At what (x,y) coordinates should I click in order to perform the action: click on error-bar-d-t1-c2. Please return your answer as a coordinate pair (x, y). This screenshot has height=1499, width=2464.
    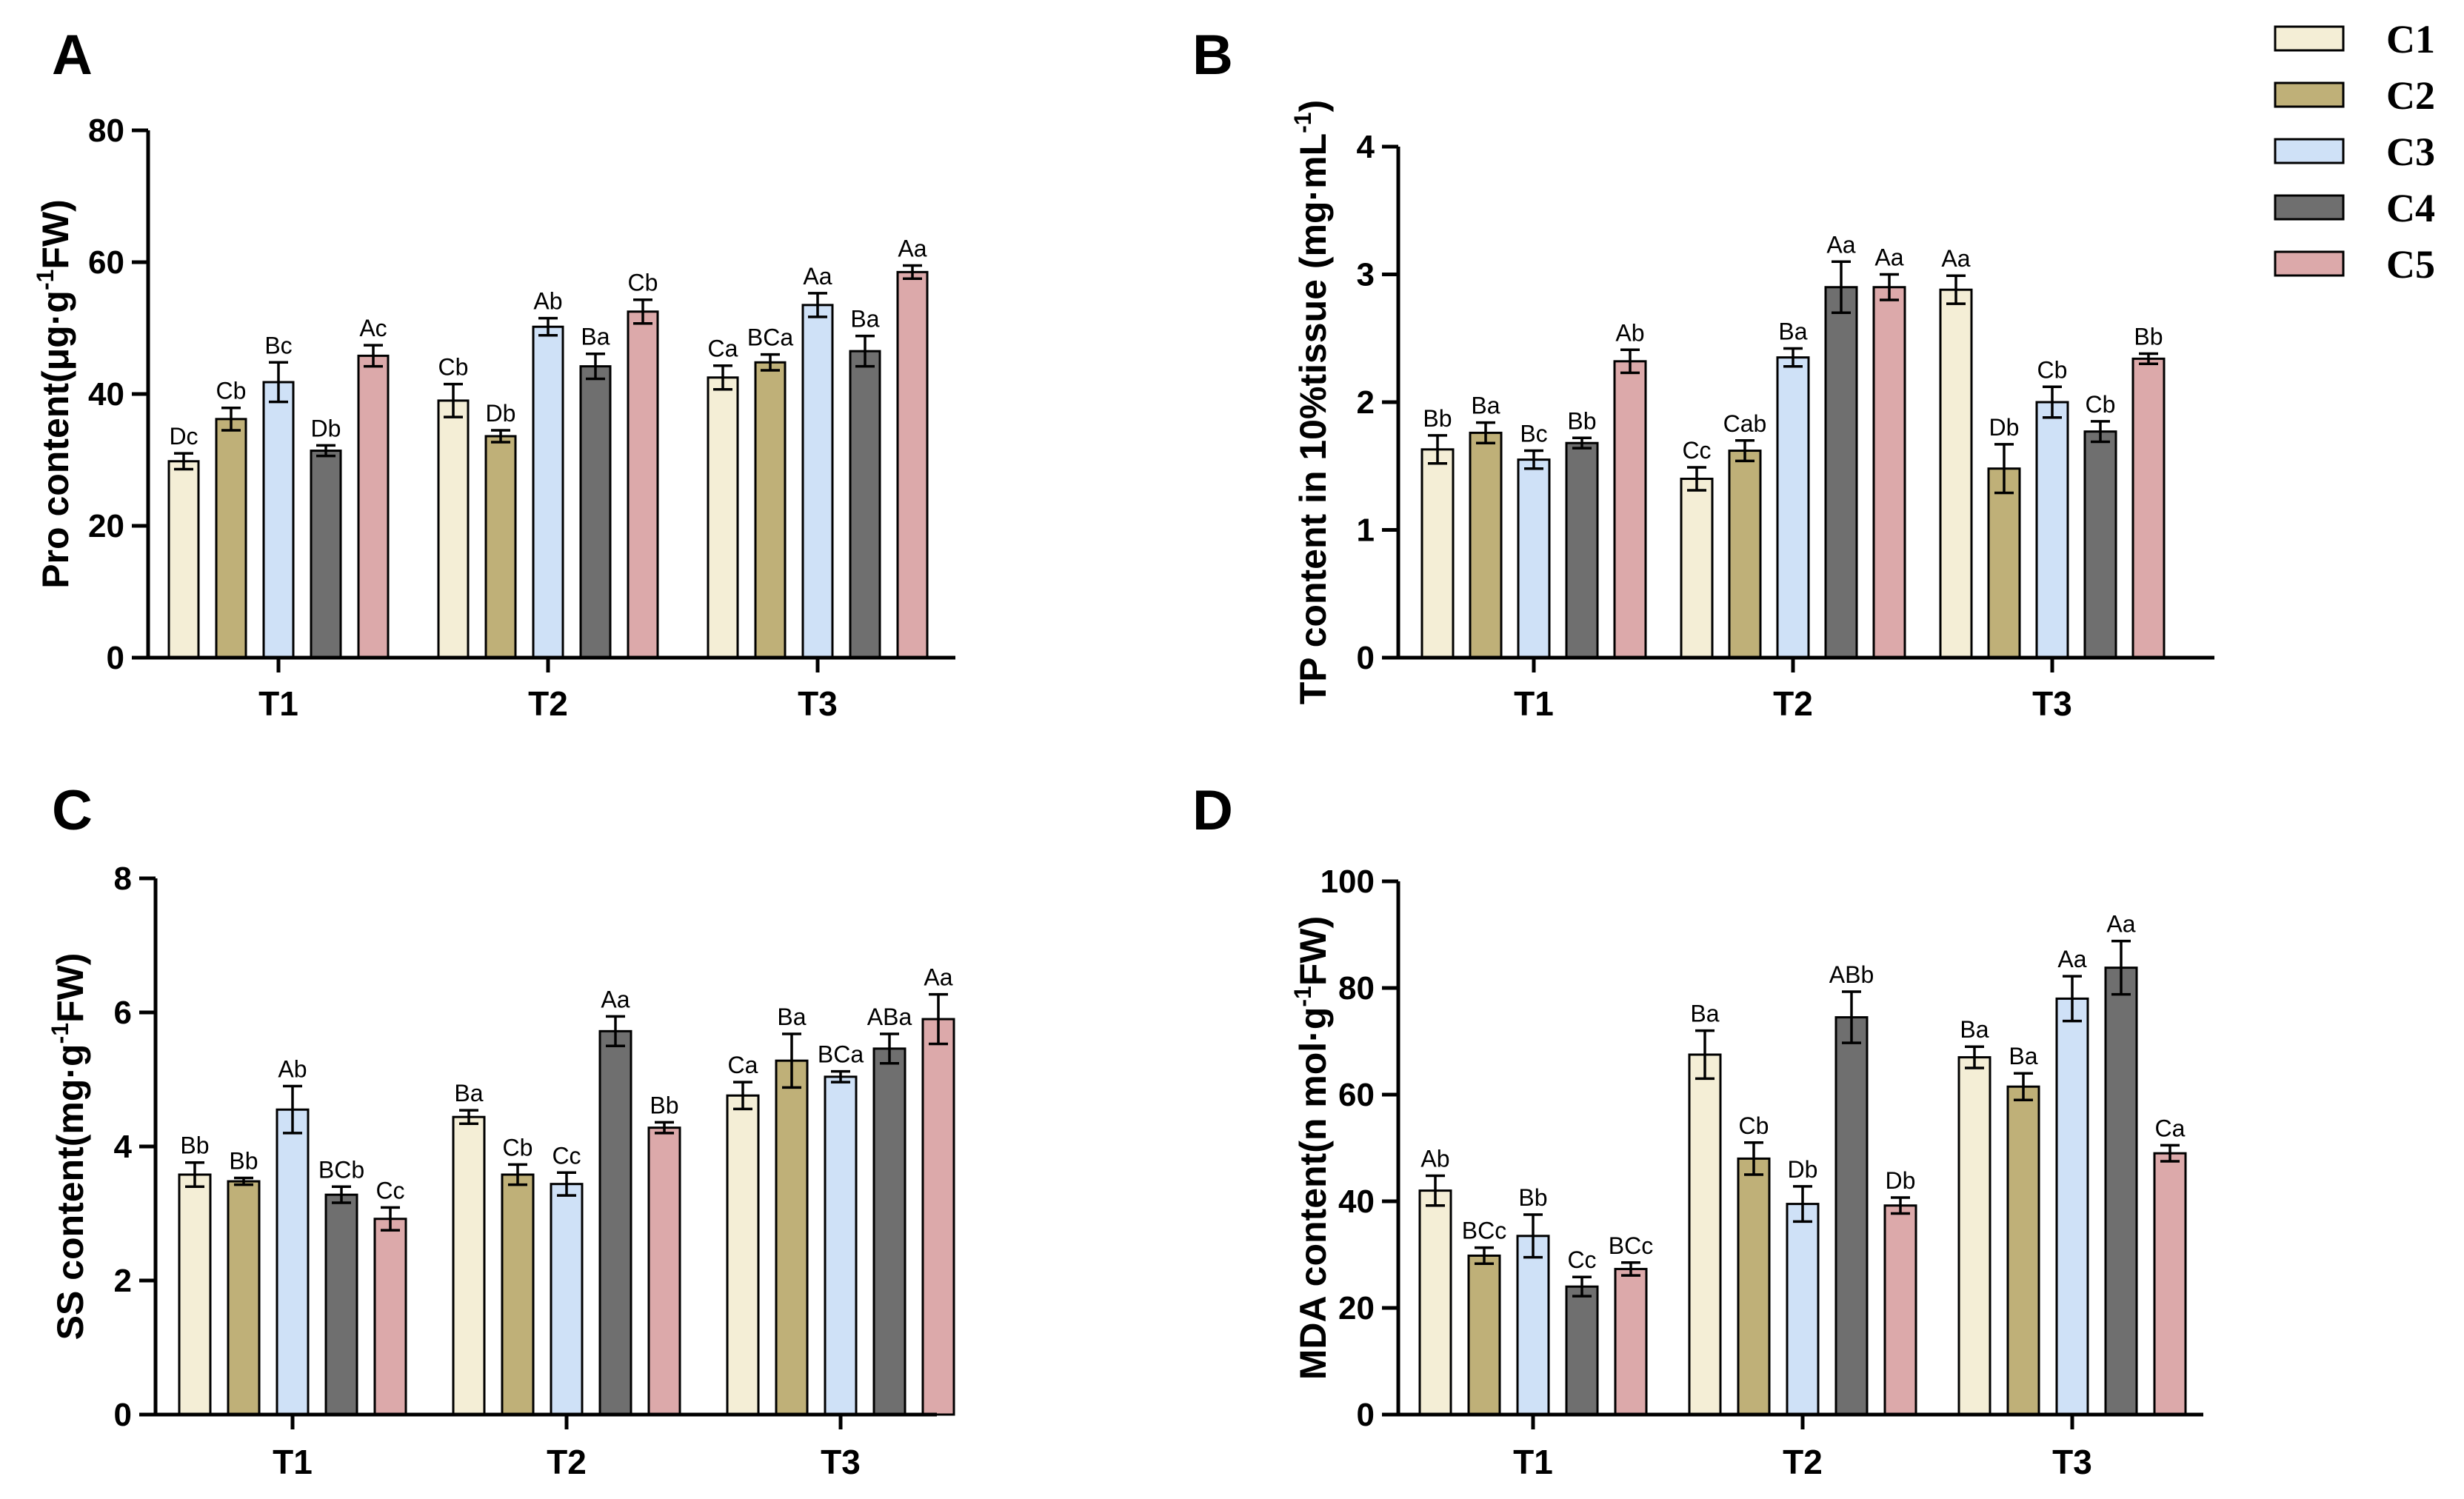
    Looking at the image, I should click on (1484, 1255).